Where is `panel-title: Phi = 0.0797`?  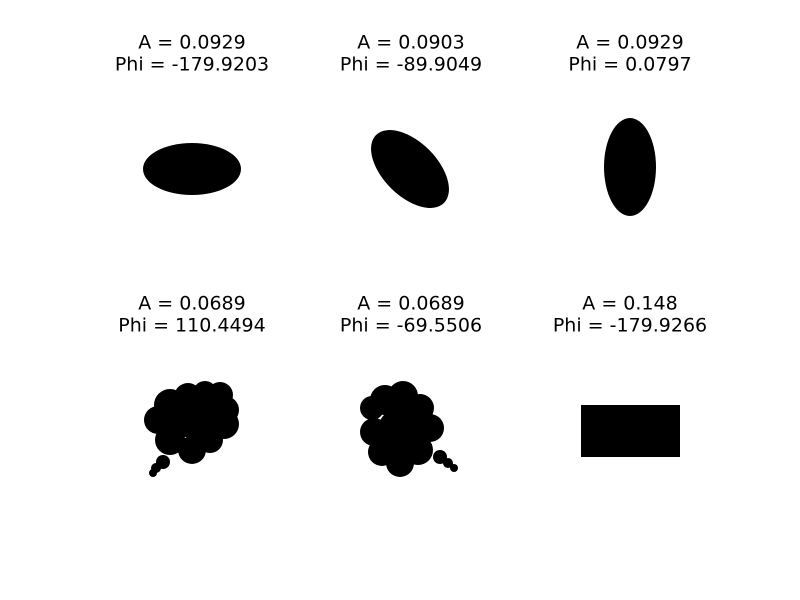
panel-title: Phi = 0.0797 is located at coordinates (629, 65).